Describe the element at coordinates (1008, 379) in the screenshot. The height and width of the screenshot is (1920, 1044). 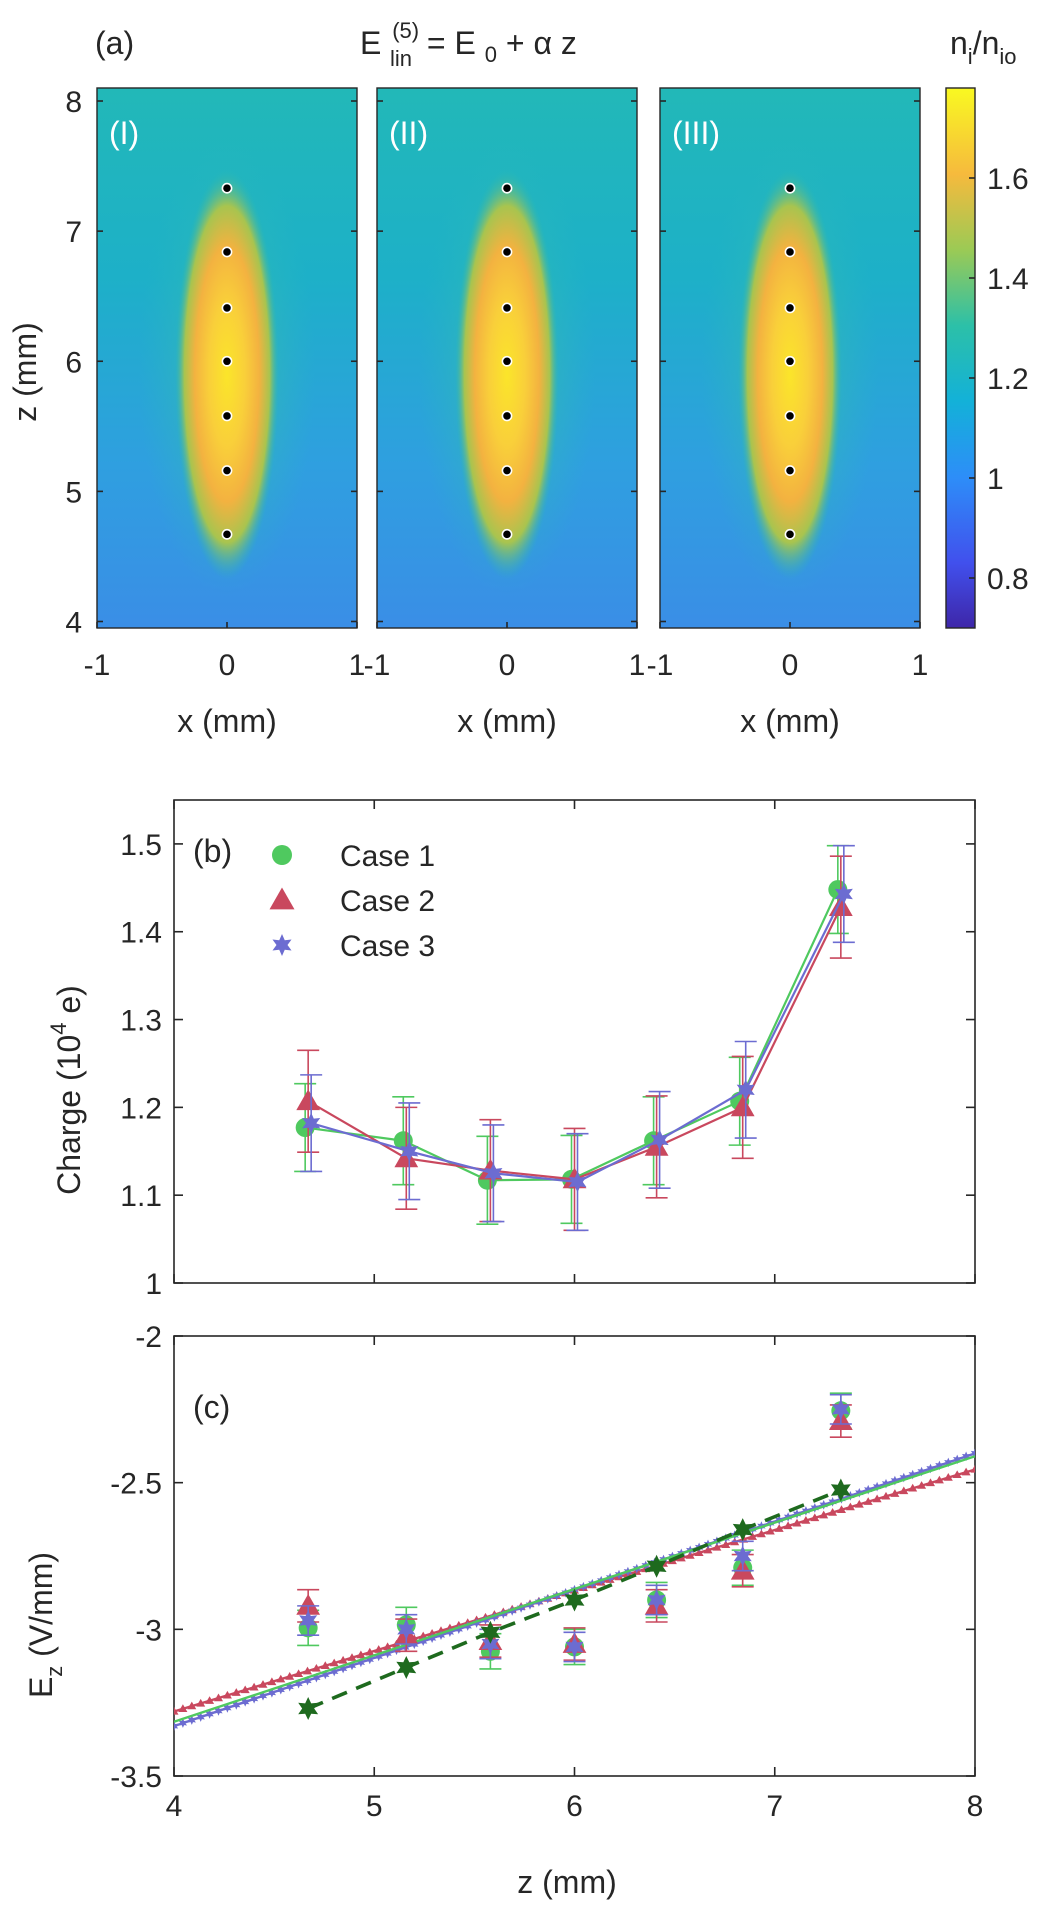
I see `colorbar-tick-label: 1.2` at that location.